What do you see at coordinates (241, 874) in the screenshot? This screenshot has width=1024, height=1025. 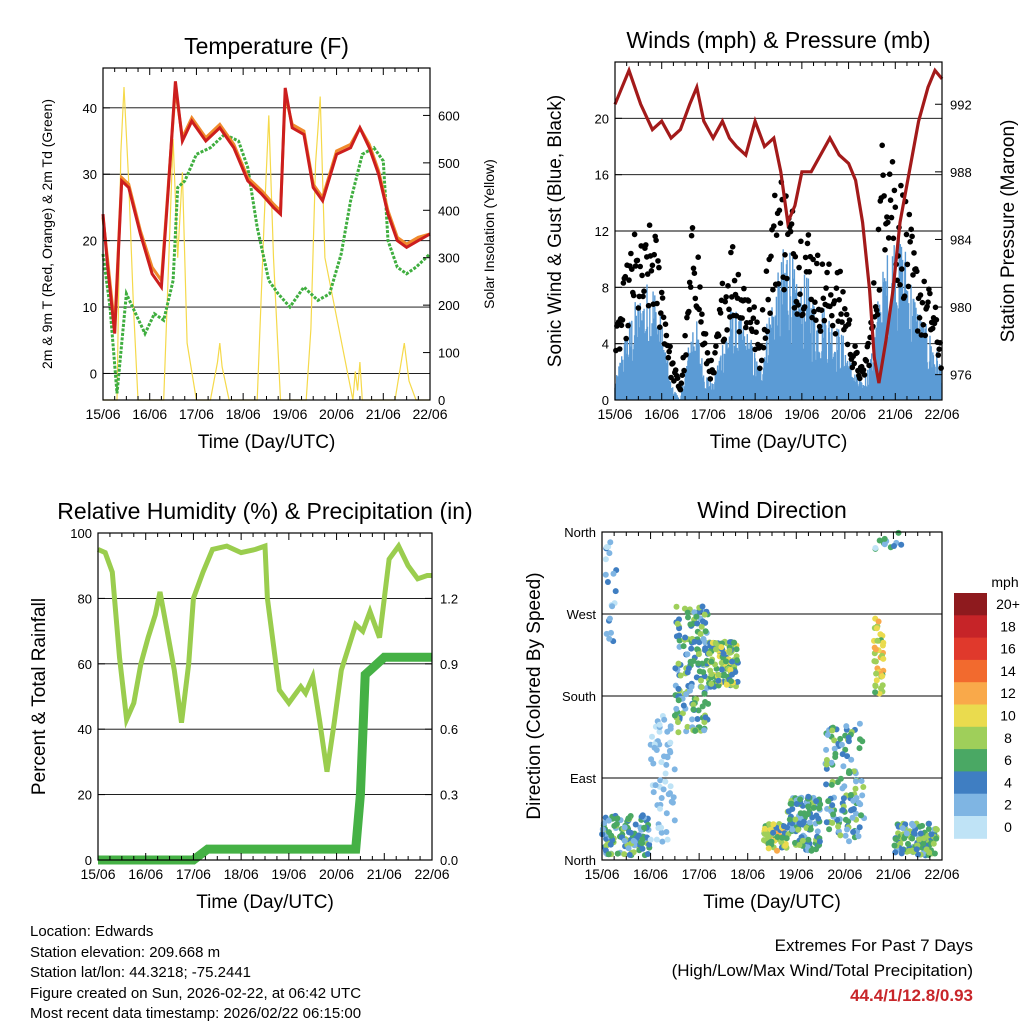 I see `x-tick-label: 18/06` at bounding box center [241, 874].